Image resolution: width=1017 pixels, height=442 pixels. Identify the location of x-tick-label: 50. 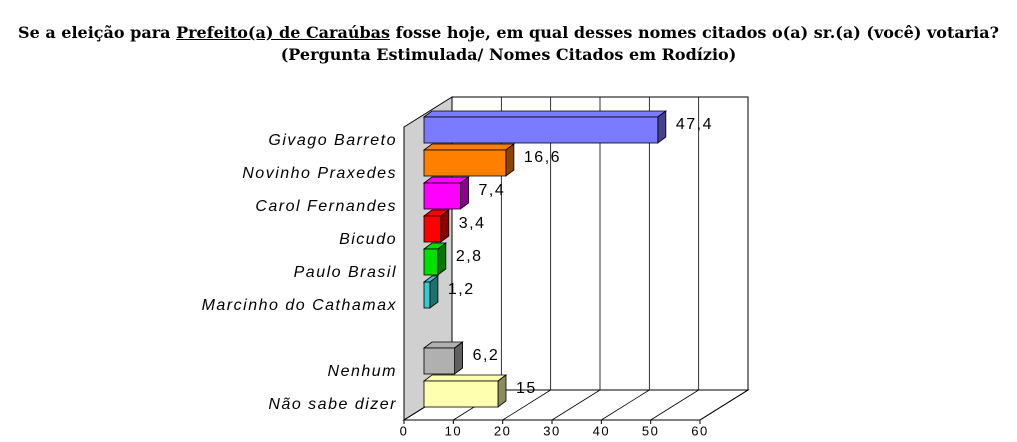
(650, 430).